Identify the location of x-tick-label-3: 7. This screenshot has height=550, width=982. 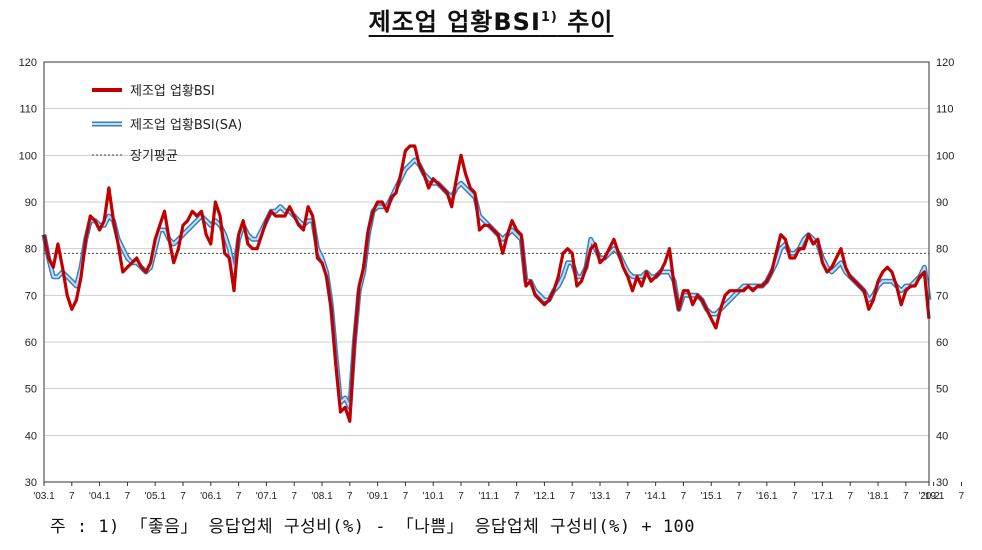
(128, 496).